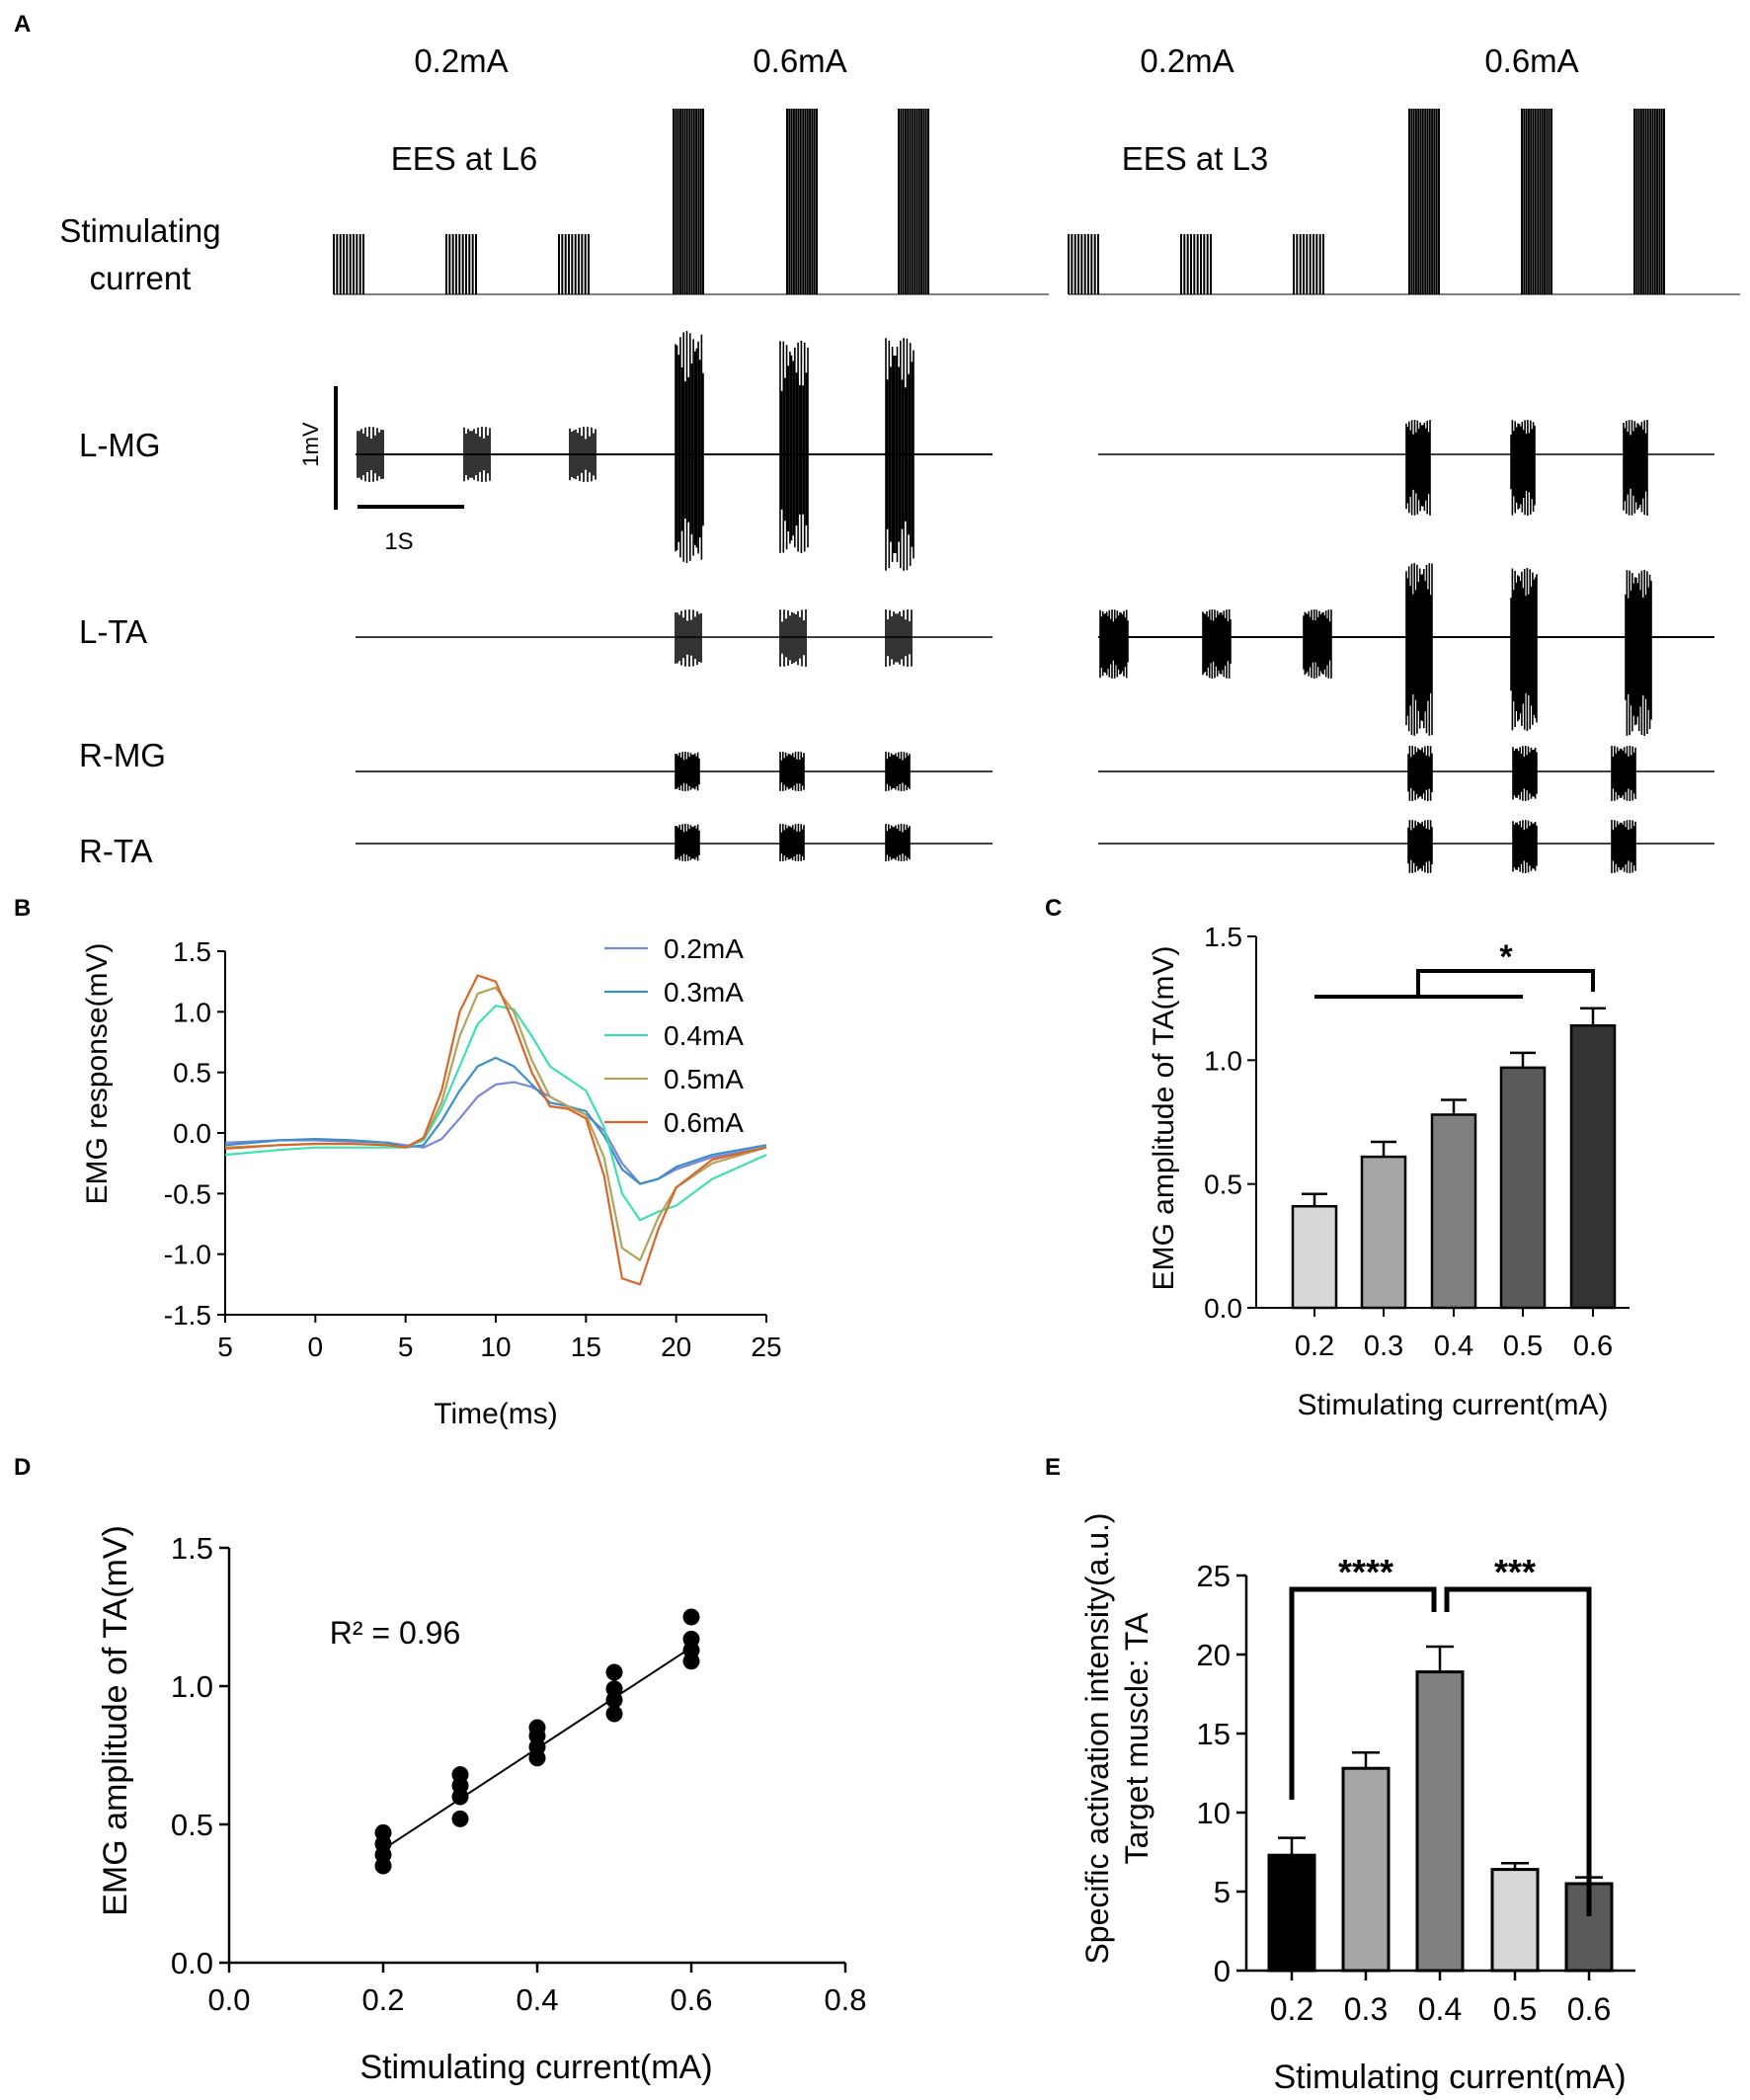 The image size is (1750, 2100). I want to click on chart-d-x-axis-title: Stimulating current(mA), so click(536, 2067).